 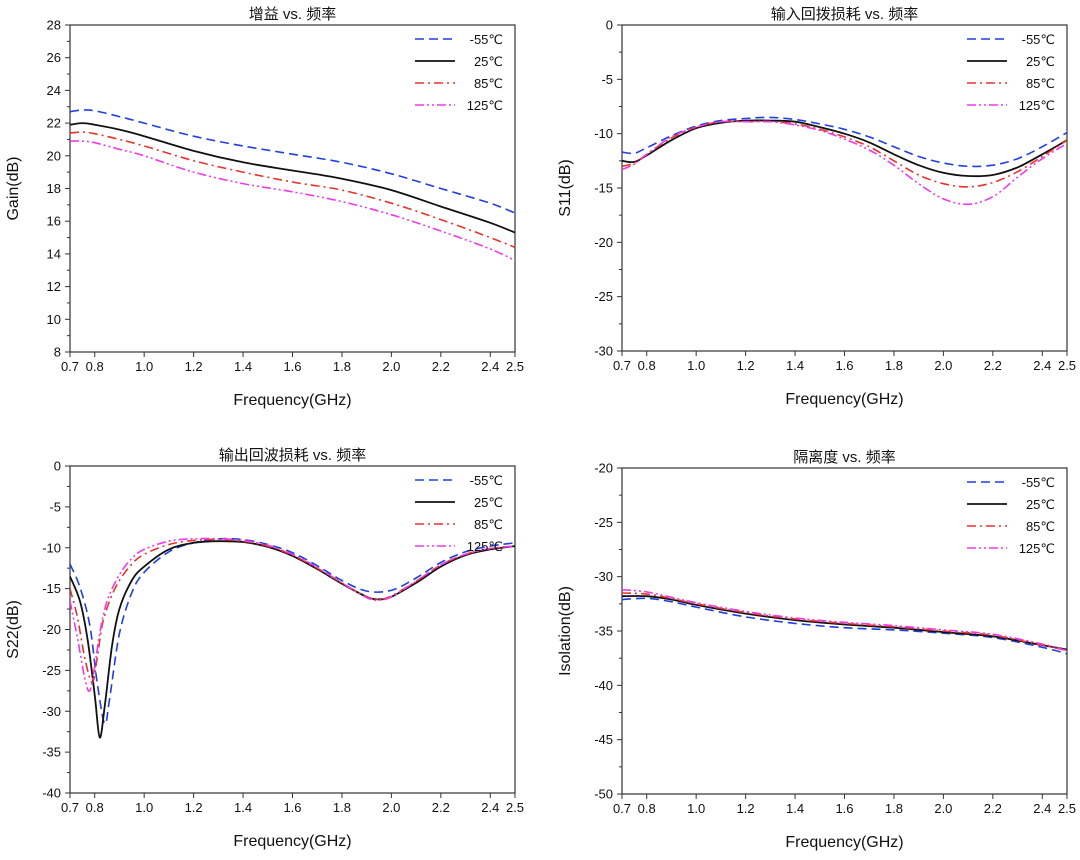 I want to click on y-axis-label: S22(dB), so click(x=13, y=629).